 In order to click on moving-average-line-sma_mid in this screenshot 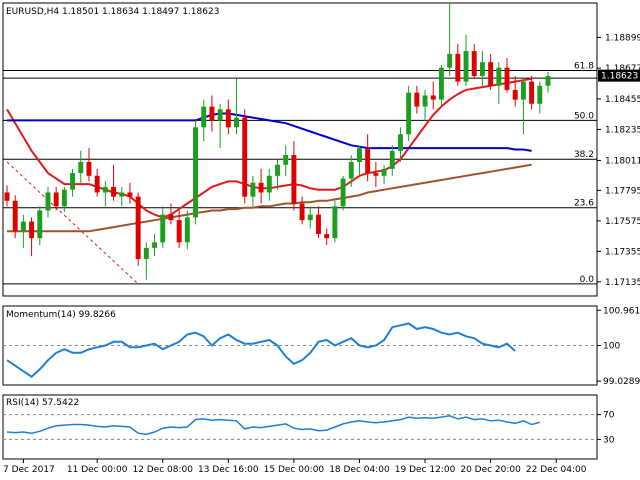, I will do `click(269, 132)`.